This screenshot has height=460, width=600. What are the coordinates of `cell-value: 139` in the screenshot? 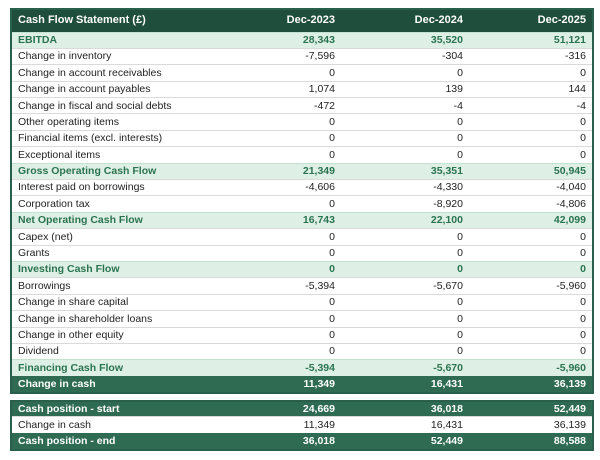 It's located at (405, 89).